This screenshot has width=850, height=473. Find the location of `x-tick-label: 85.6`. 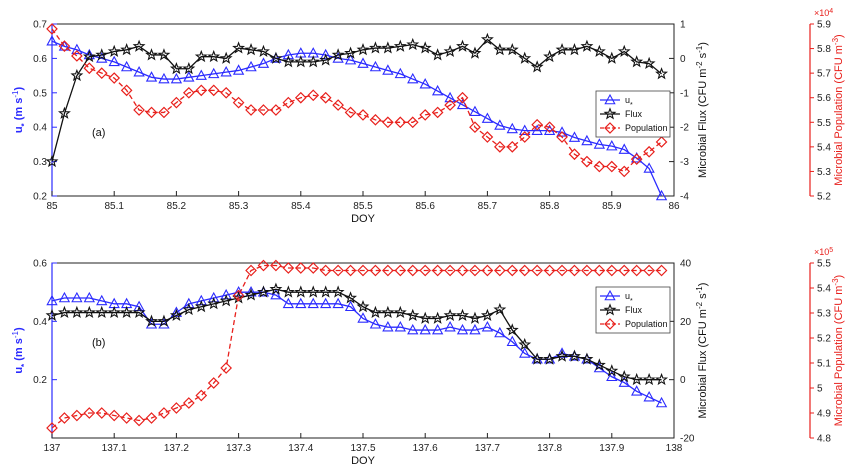

x-tick-label: 85.6 is located at coordinates (425, 206).